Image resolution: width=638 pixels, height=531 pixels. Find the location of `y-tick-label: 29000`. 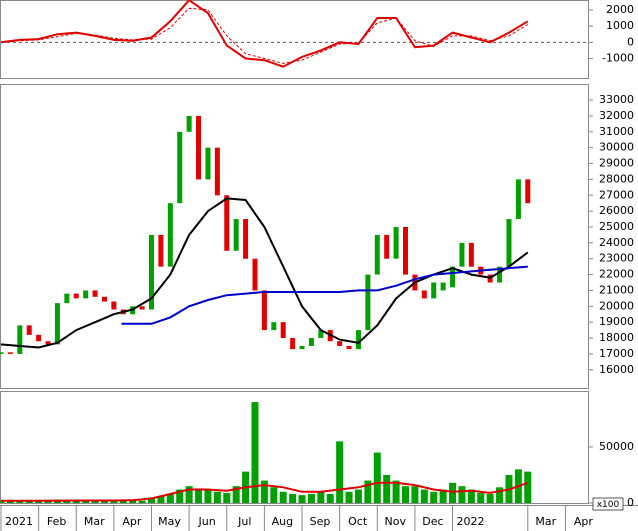

y-tick-label: 29000 is located at coordinates (616, 163).